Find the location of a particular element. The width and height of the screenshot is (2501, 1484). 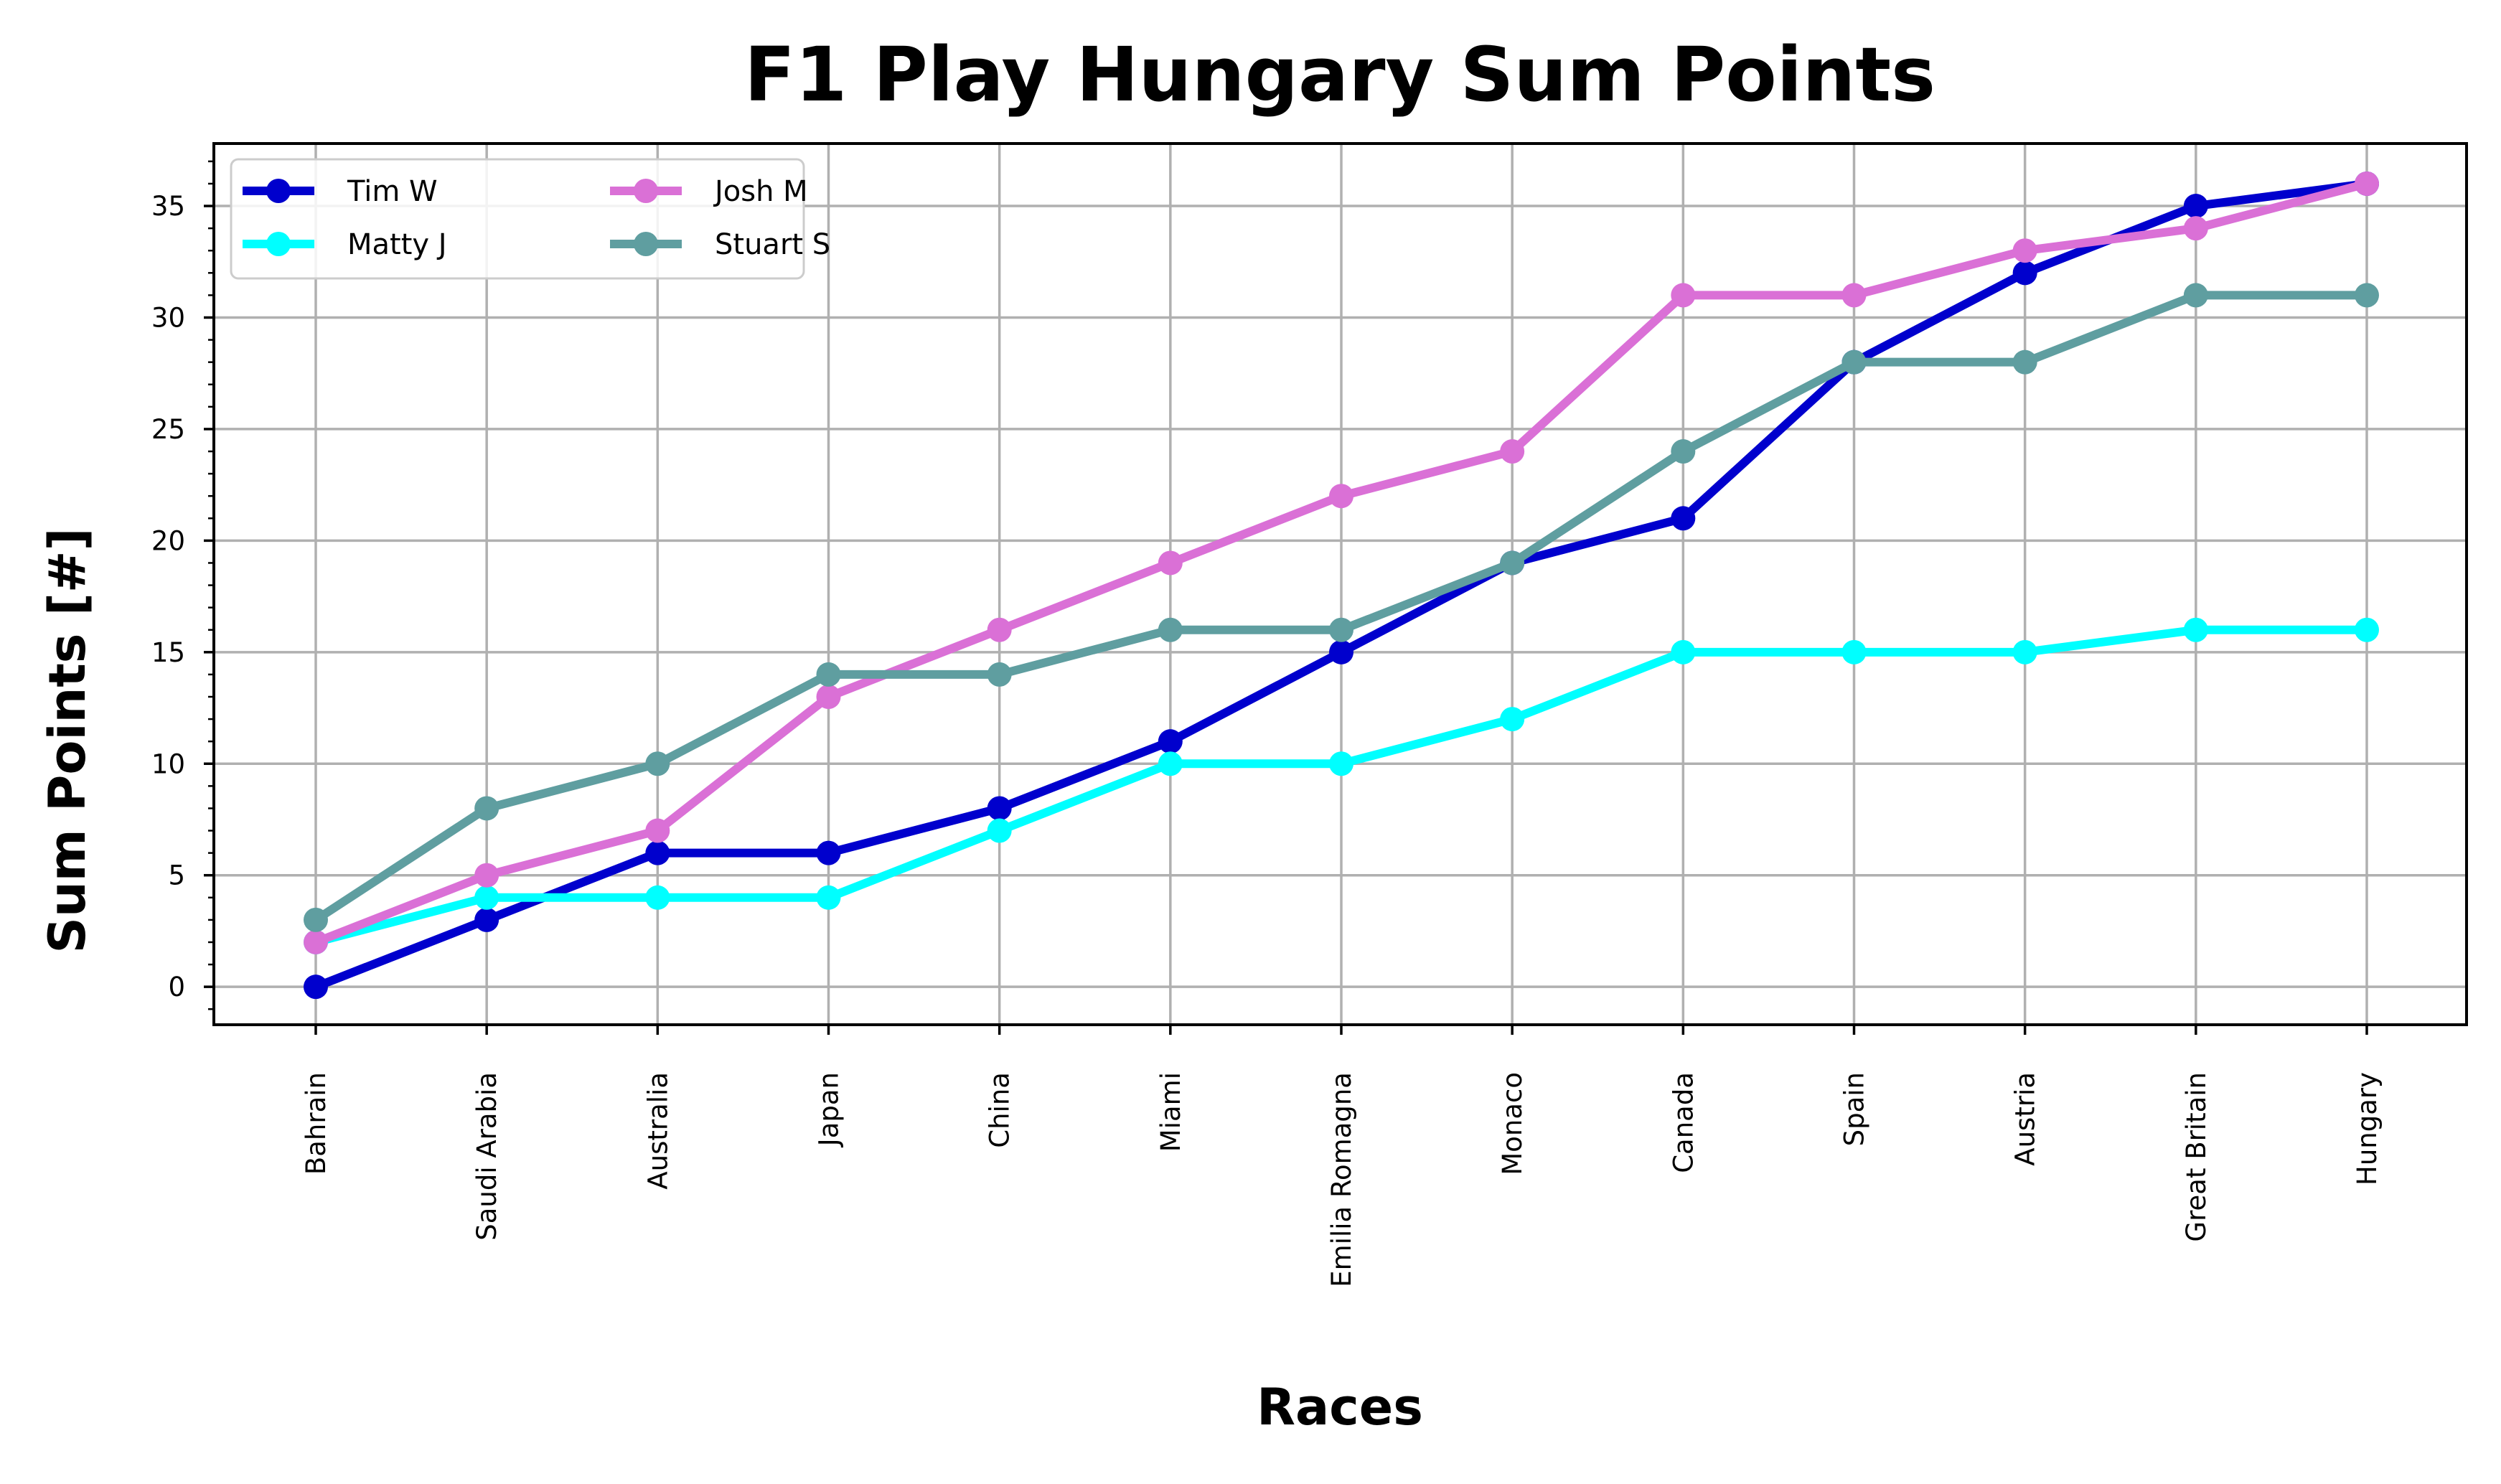

x-tick-label: Japan is located at coordinates (829, 1109).